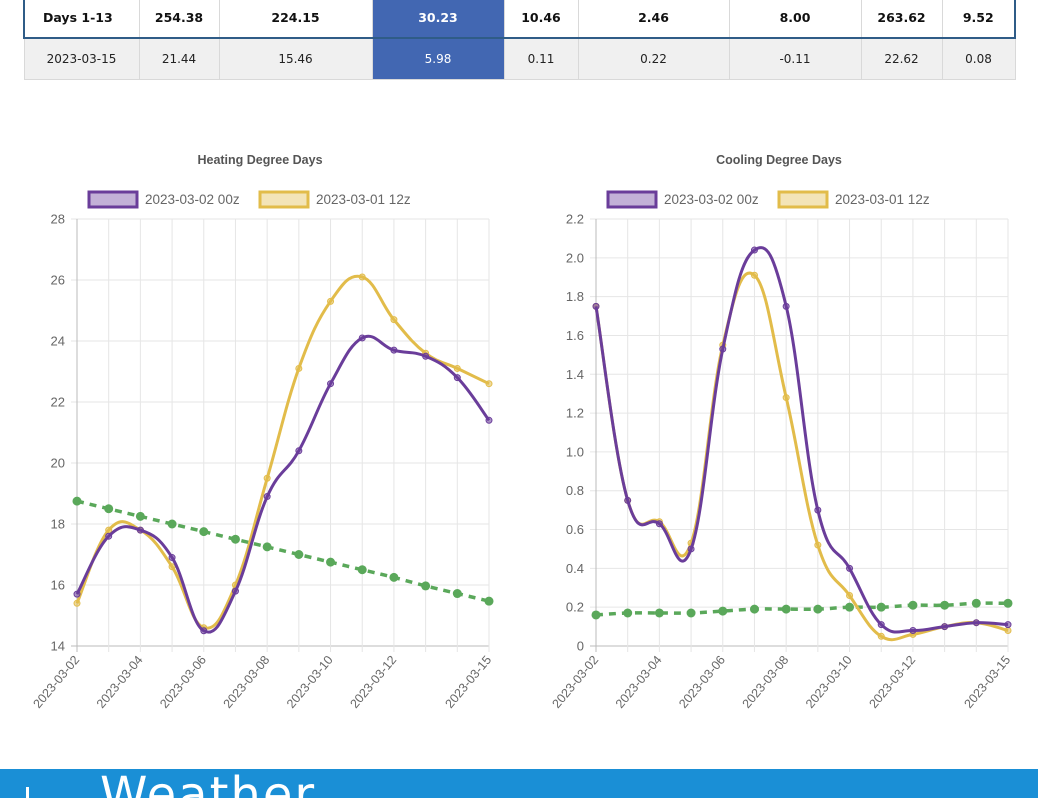 This screenshot has height=798, width=1038. Describe the element at coordinates (541, 58) in the screenshot. I see `table-cell: 0.11` at that location.